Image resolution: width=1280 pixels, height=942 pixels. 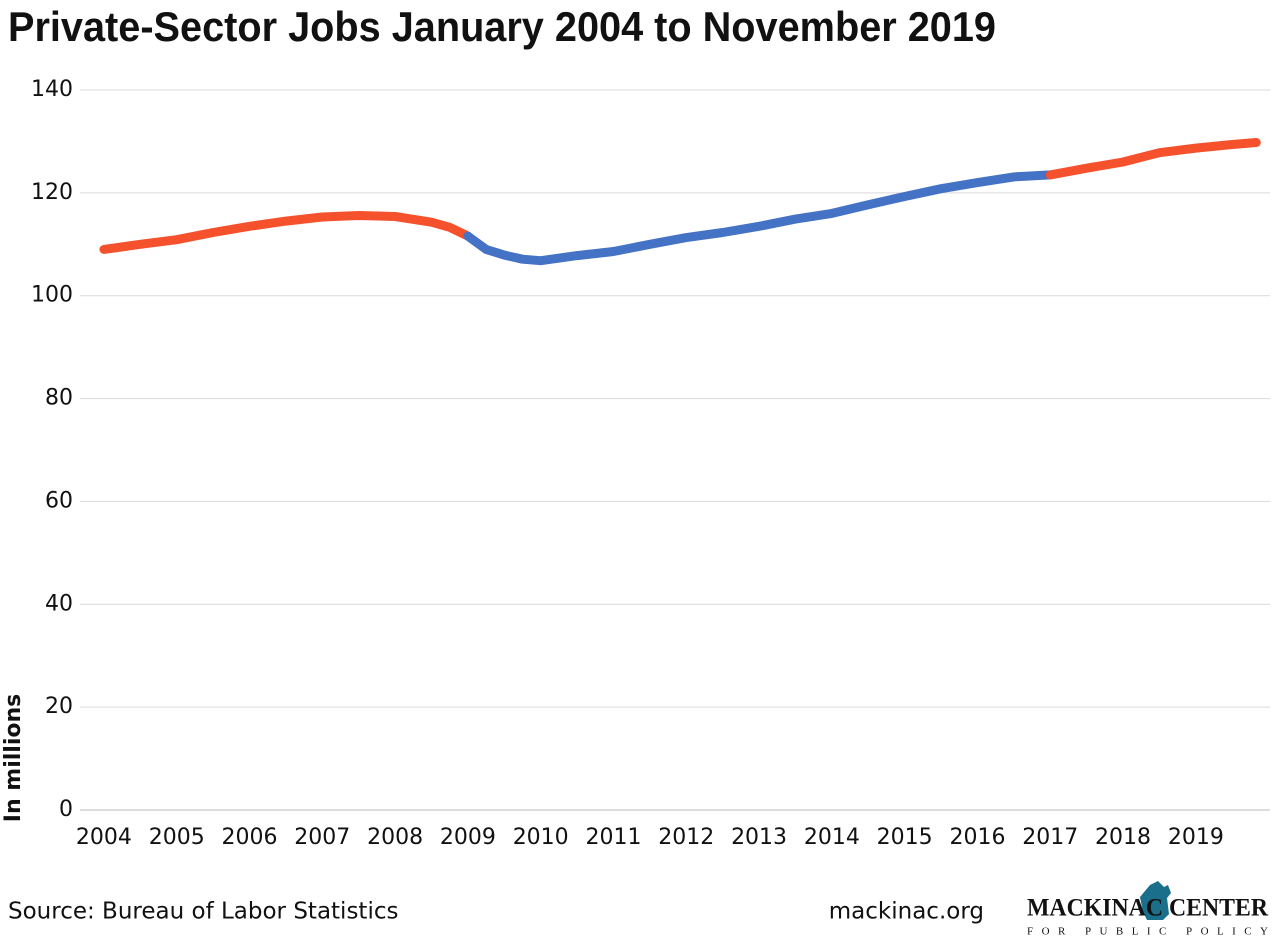 What do you see at coordinates (203, 912) in the screenshot?
I see `source: Source: Bureau of Labor Statistics` at bounding box center [203, 912].